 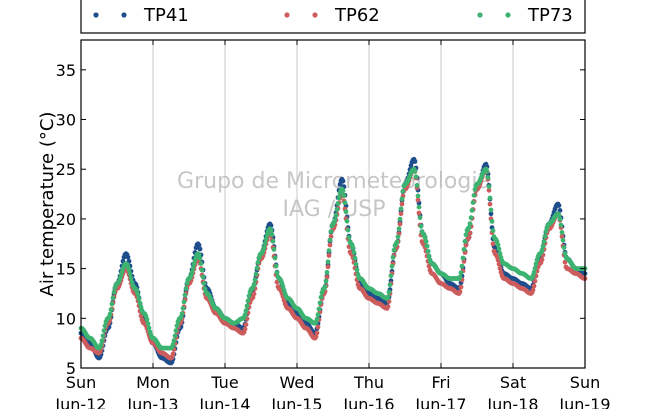 What do you see at coordinates (525, 15) in the screenshot?
I see `legend-item-TP73: TP73` at bounding box center [525, 15].